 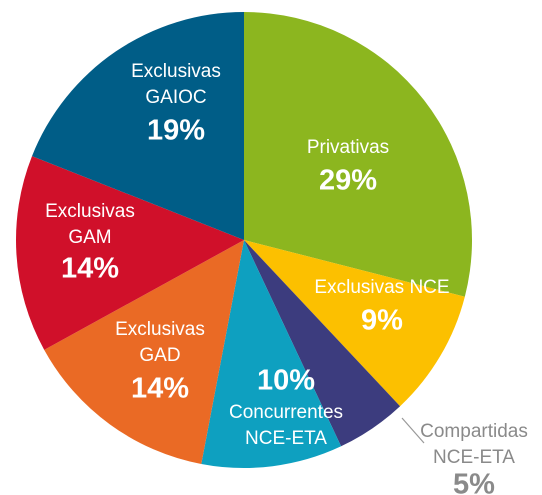 I want to click on slice-label: GAD, so click(x=159, y=355).